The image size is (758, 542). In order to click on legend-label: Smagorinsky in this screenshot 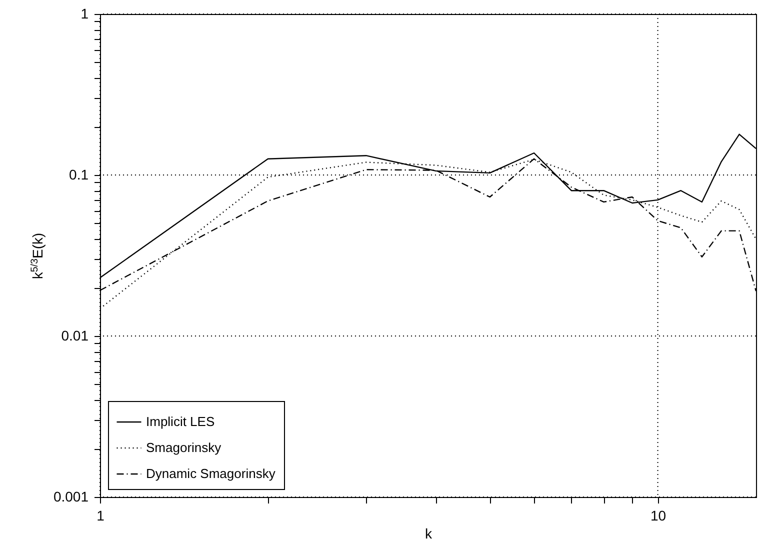, I will do `click(184, 447)`.